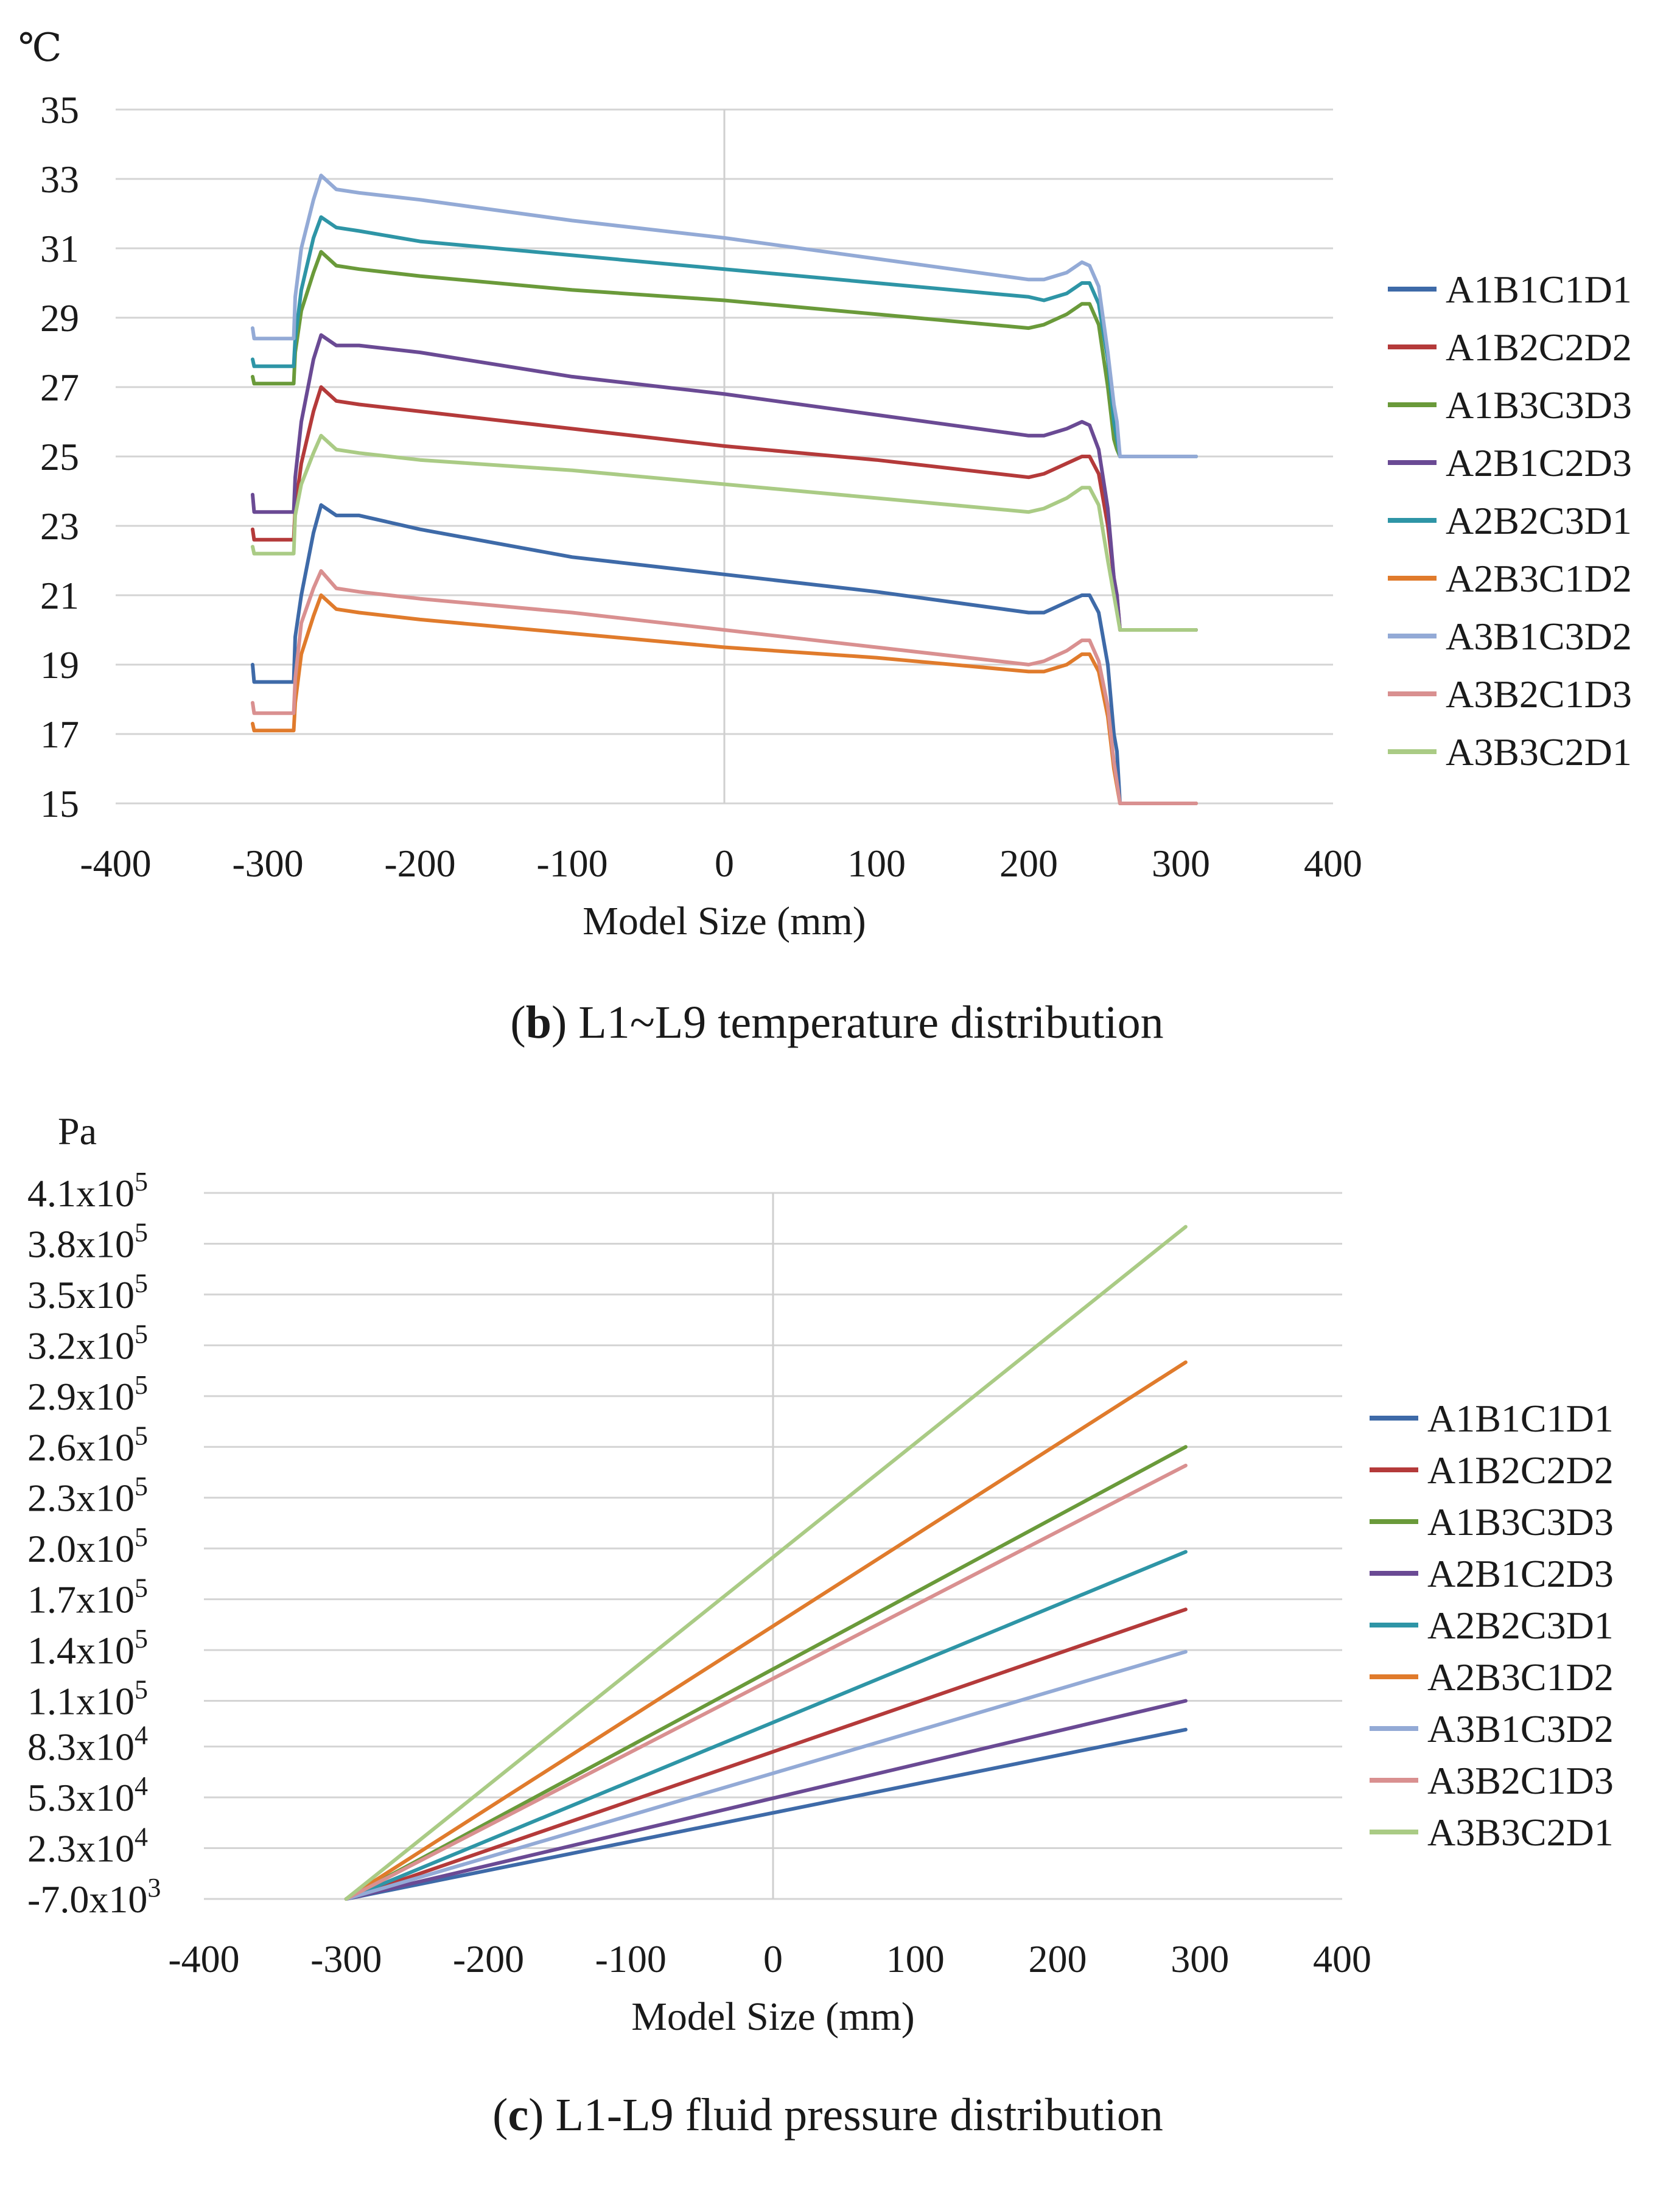 This screenshot has width=1680, height=2185. Describe the element at coordinates (81, 1447) in the screenshot. I see `y-tick-mantissa: 2.6x10` at that location.